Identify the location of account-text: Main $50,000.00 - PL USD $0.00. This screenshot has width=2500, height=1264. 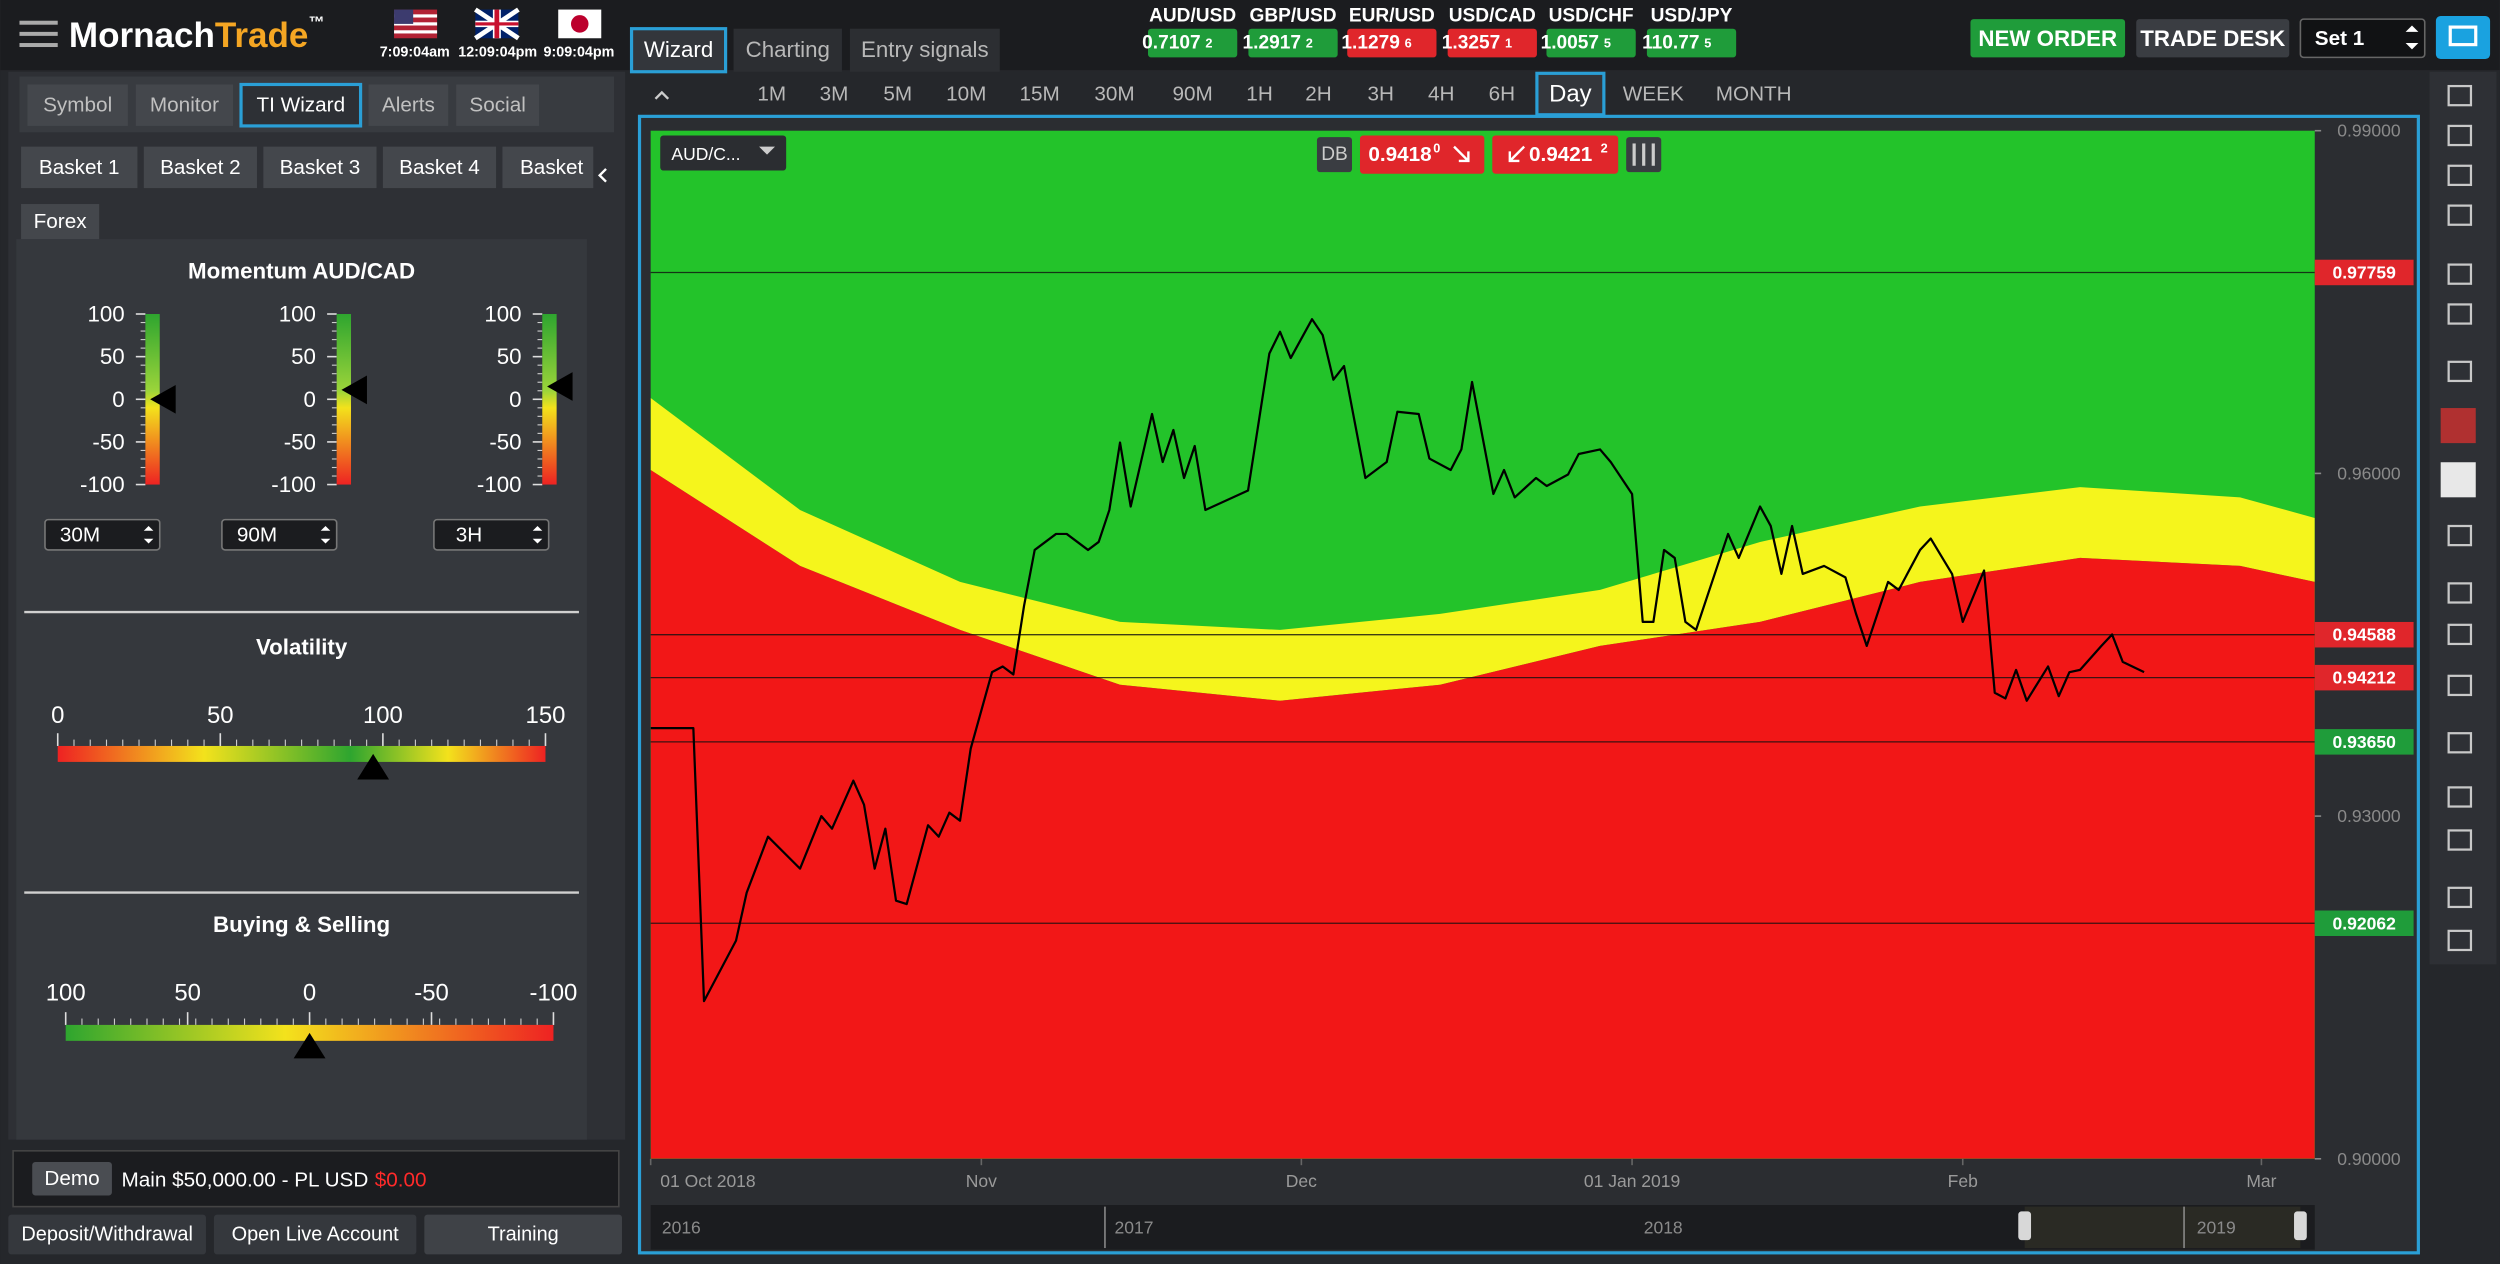
(273, 1179).